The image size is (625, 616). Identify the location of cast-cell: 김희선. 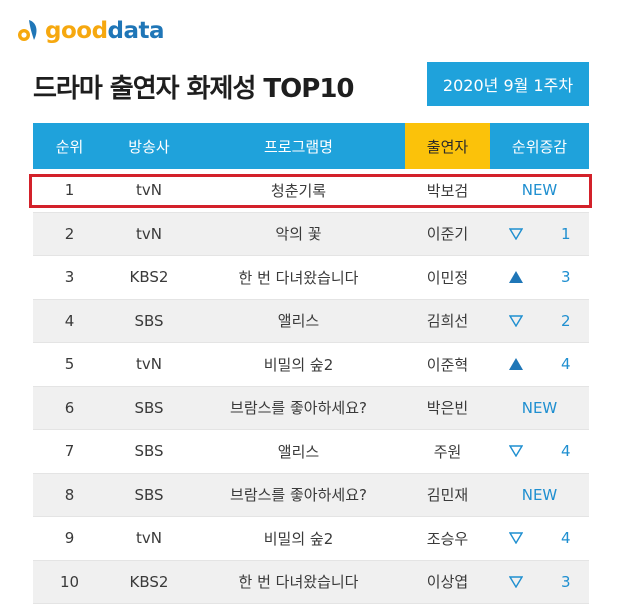
(447, 321).